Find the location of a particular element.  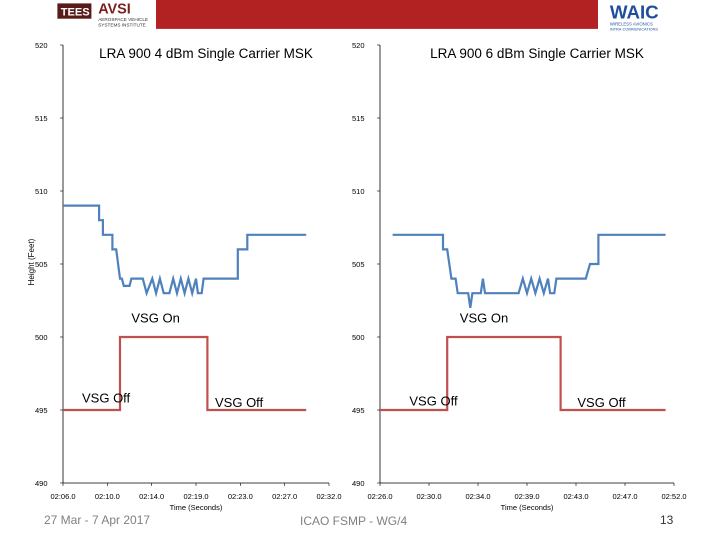

x-tick-label: 02:23.0 is located at coordinates (240, 496).